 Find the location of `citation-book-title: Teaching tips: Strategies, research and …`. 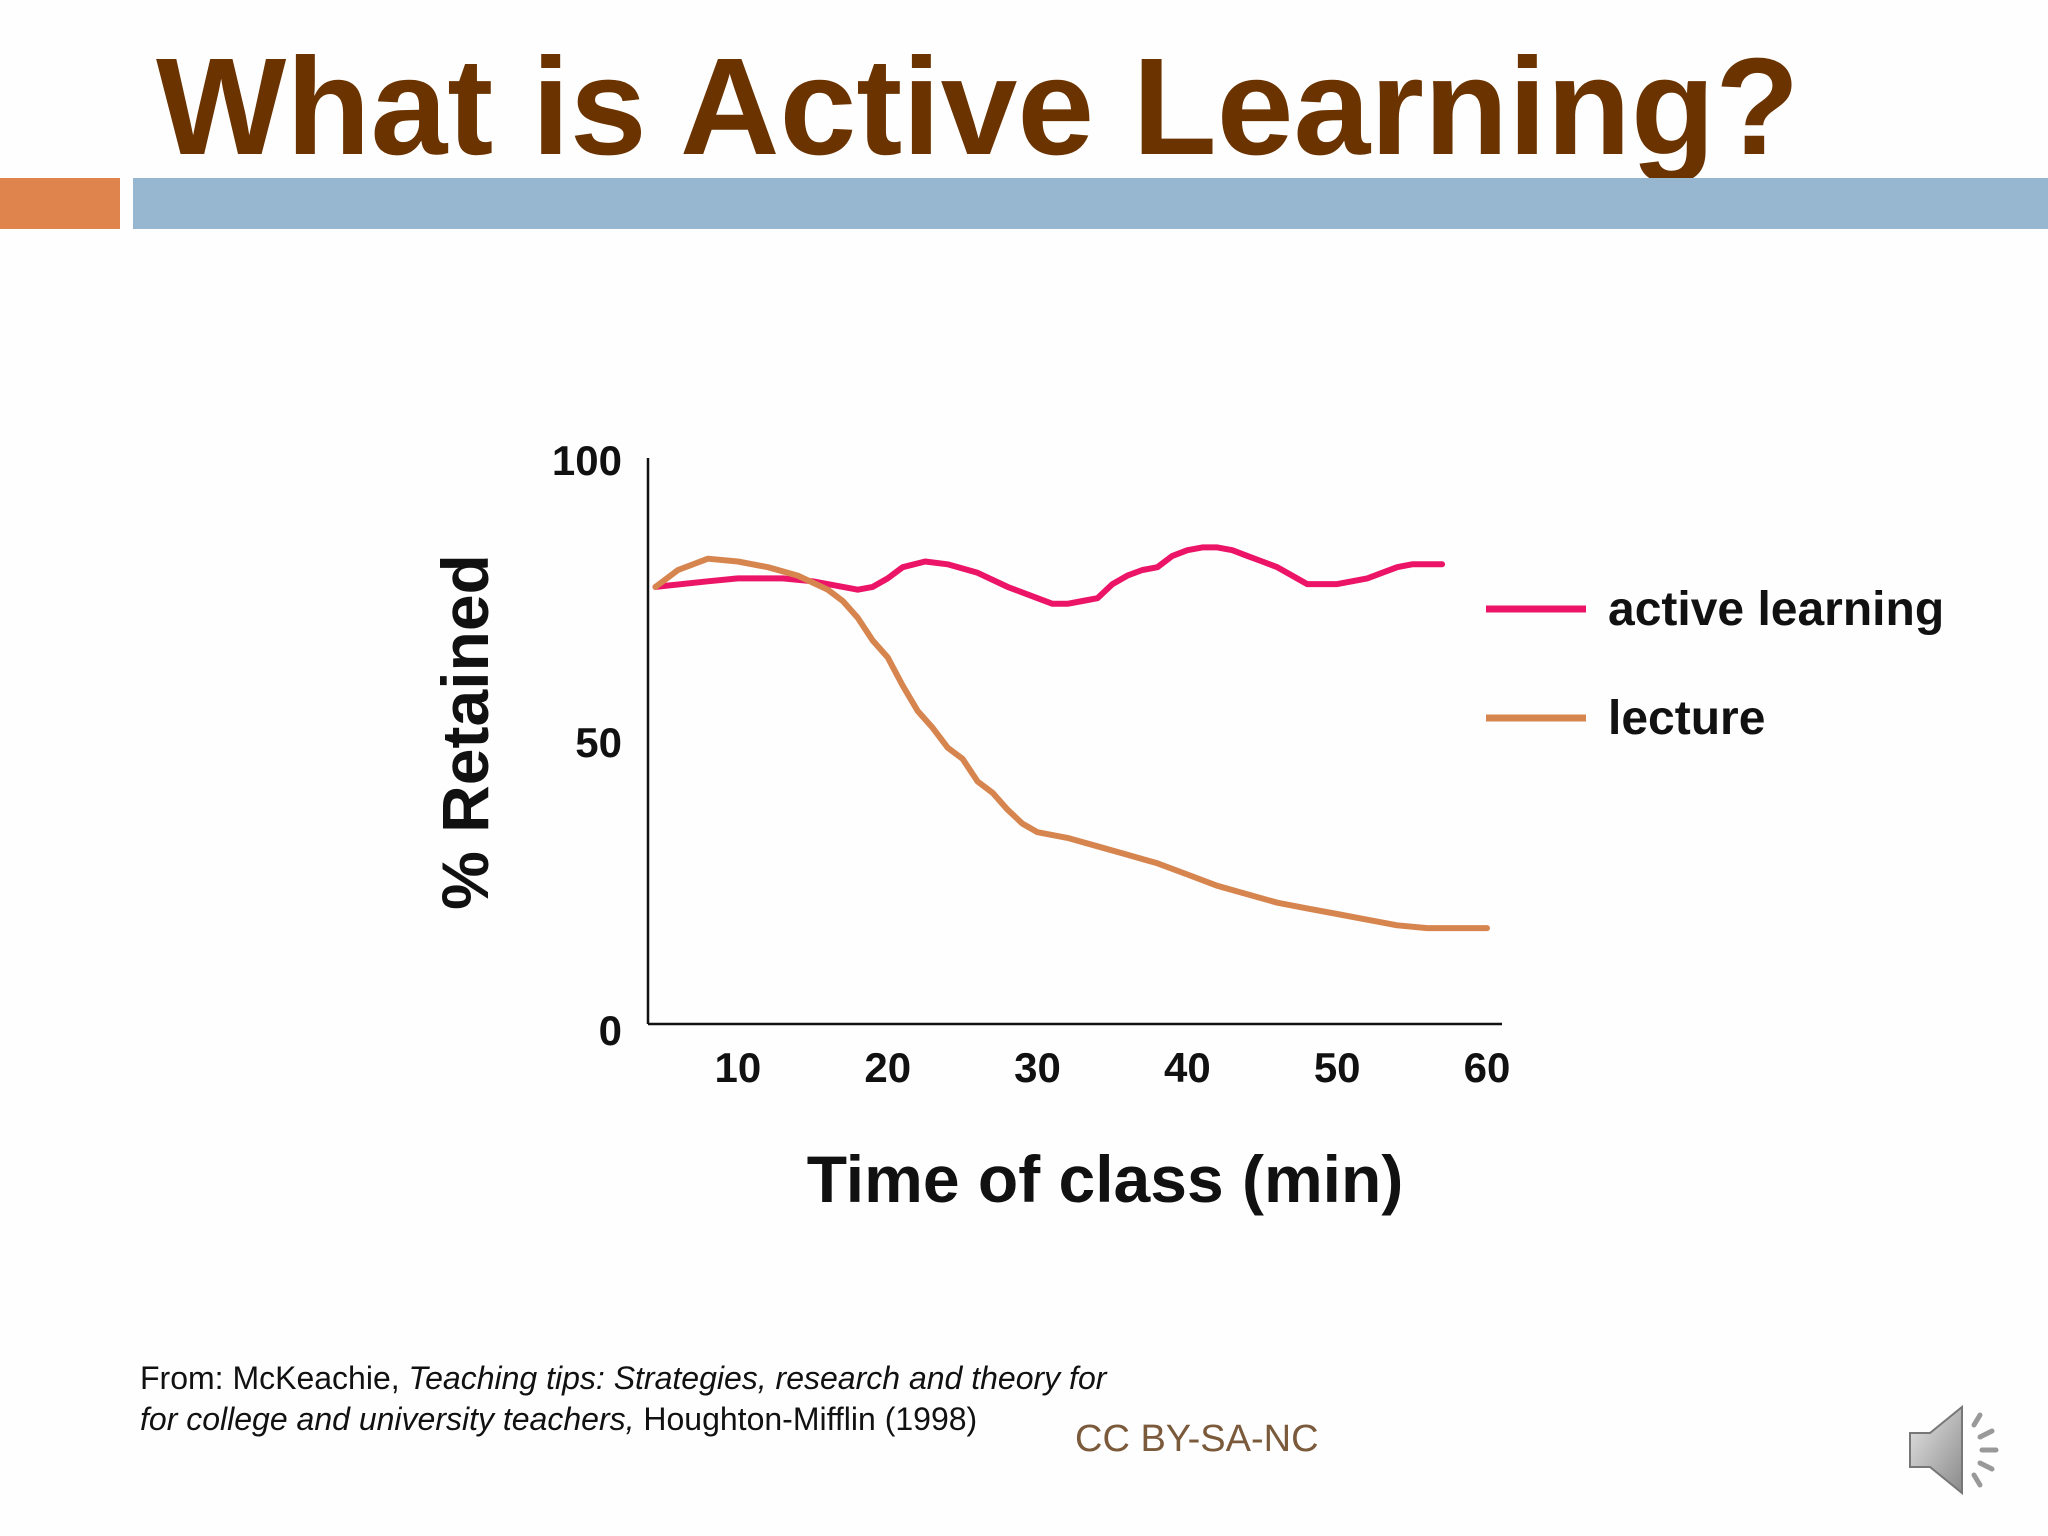

citation-book-title: Teaching tips: Strategies, research and … is located at coordinates (757, 1378).